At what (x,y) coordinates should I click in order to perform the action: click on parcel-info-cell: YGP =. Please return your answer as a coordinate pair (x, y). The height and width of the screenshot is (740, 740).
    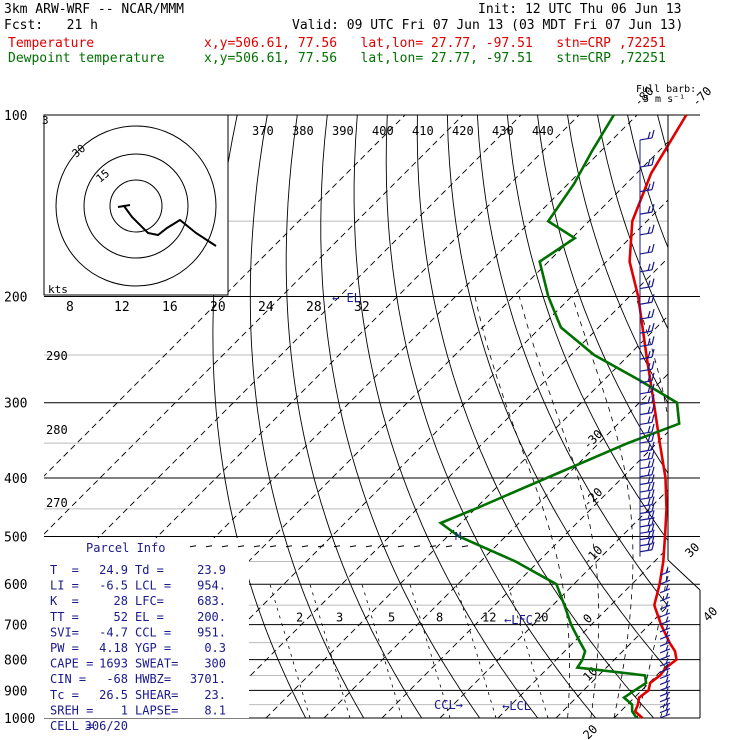
    Looking at the image, I should click on (153, 648).